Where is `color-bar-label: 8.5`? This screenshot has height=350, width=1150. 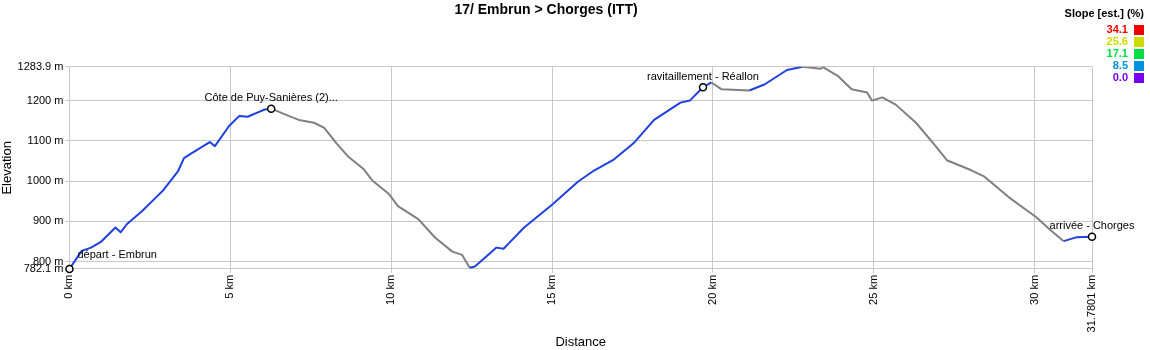 color-bar-label: 8.5 is located at coordinates (1120, 65).